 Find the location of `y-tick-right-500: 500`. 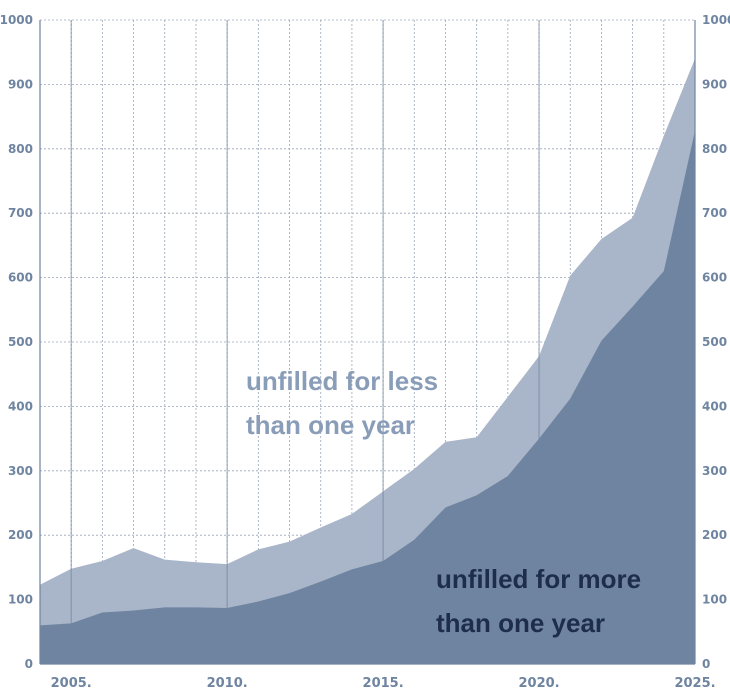

y-tick-right-500: 500 is located at coordinates (714, 342).